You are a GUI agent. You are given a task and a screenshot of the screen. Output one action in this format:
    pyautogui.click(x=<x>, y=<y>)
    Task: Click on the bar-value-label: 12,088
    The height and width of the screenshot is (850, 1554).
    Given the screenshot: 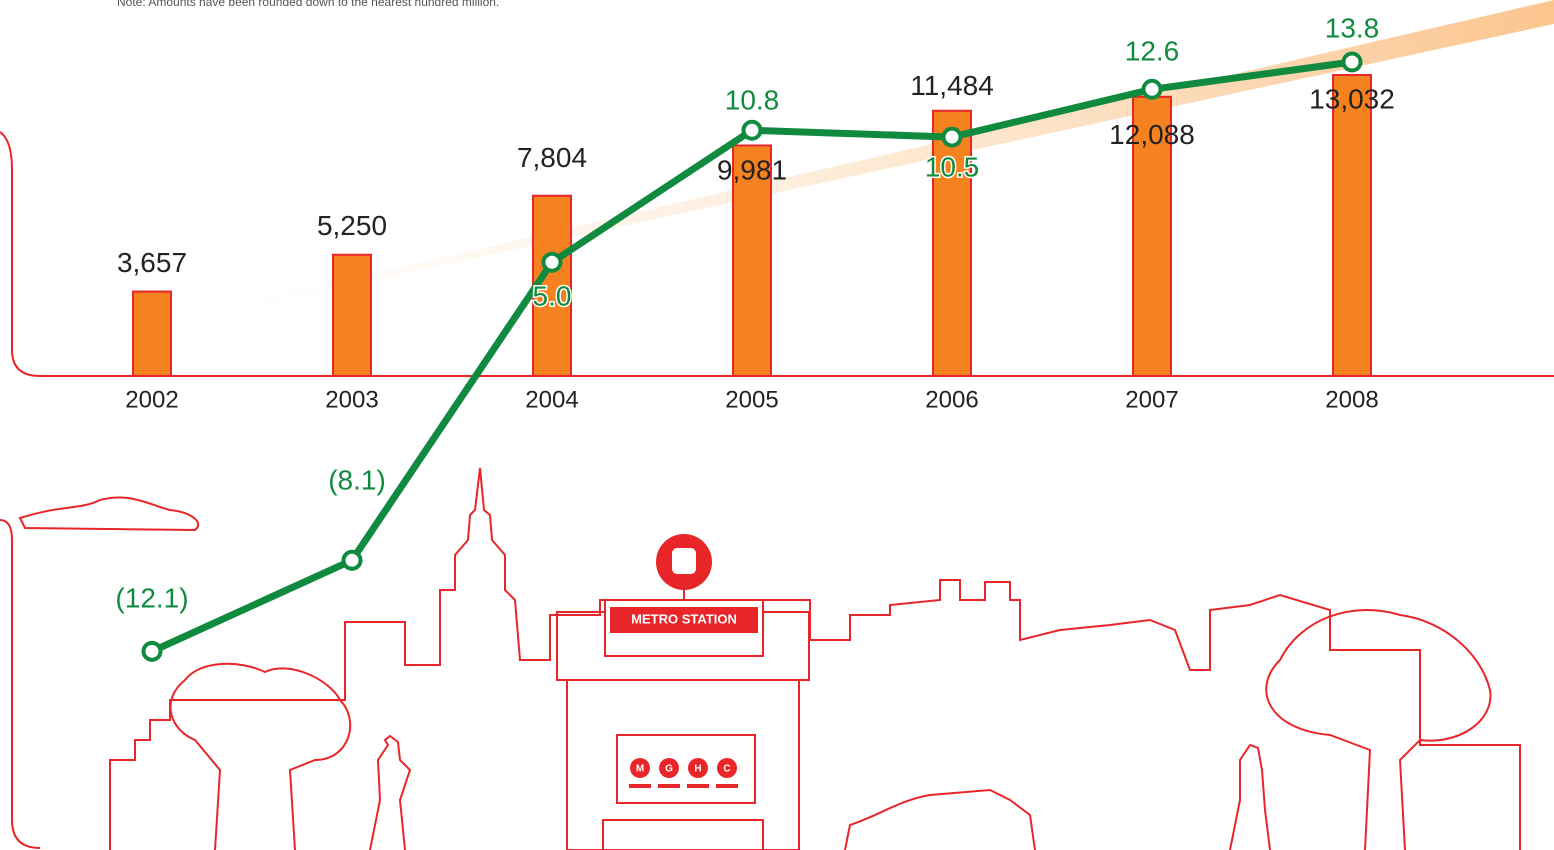 What is the action you would take?
    pyautogui.click(x=1152, y=134)
    